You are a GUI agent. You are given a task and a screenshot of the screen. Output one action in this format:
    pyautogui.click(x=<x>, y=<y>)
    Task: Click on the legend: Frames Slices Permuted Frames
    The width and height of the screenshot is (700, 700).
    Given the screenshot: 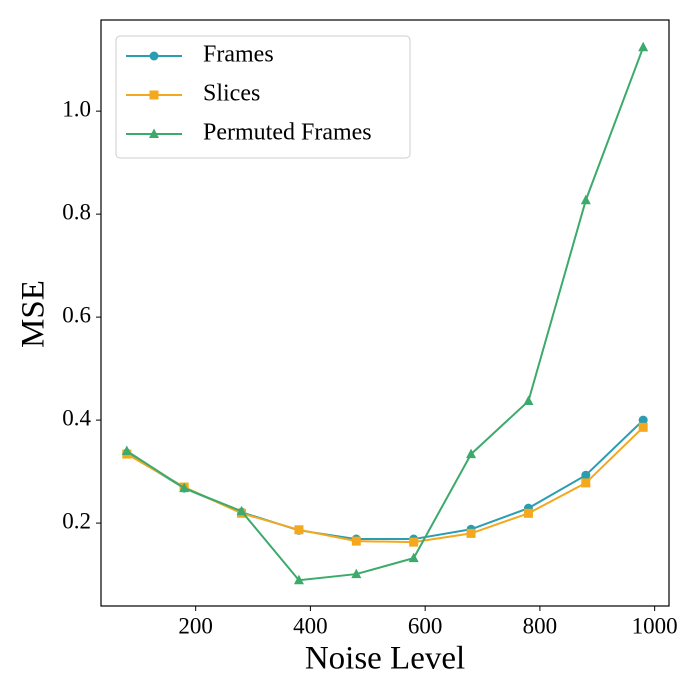 What is the action you would take?
    pyautogui.click(x=263, y=97)
    